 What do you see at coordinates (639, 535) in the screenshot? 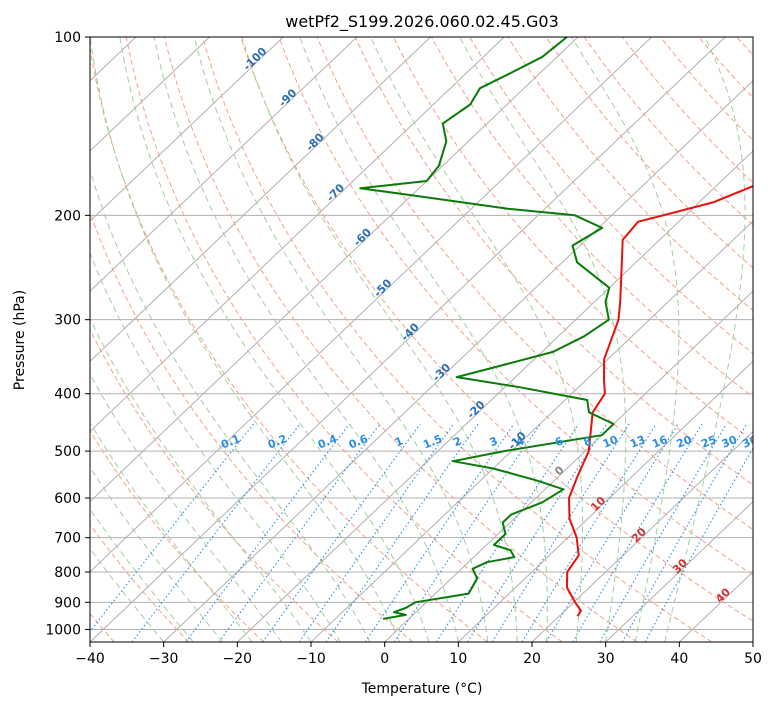
I see `isotherm-label: 20` at bounding box center [639, 535].